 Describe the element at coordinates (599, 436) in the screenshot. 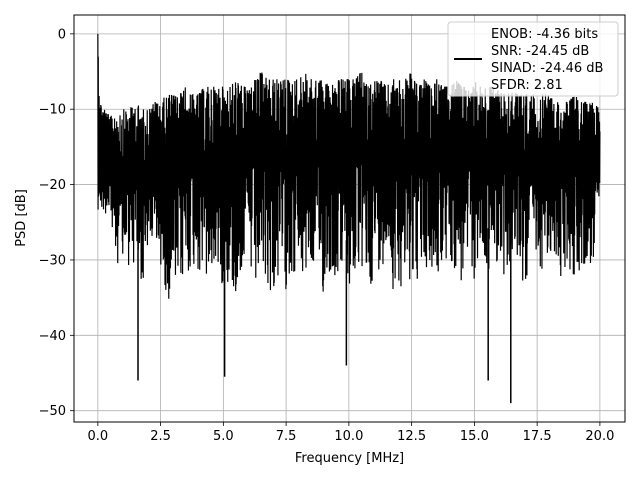

I see `x-tick-label: 20.0` at that location.